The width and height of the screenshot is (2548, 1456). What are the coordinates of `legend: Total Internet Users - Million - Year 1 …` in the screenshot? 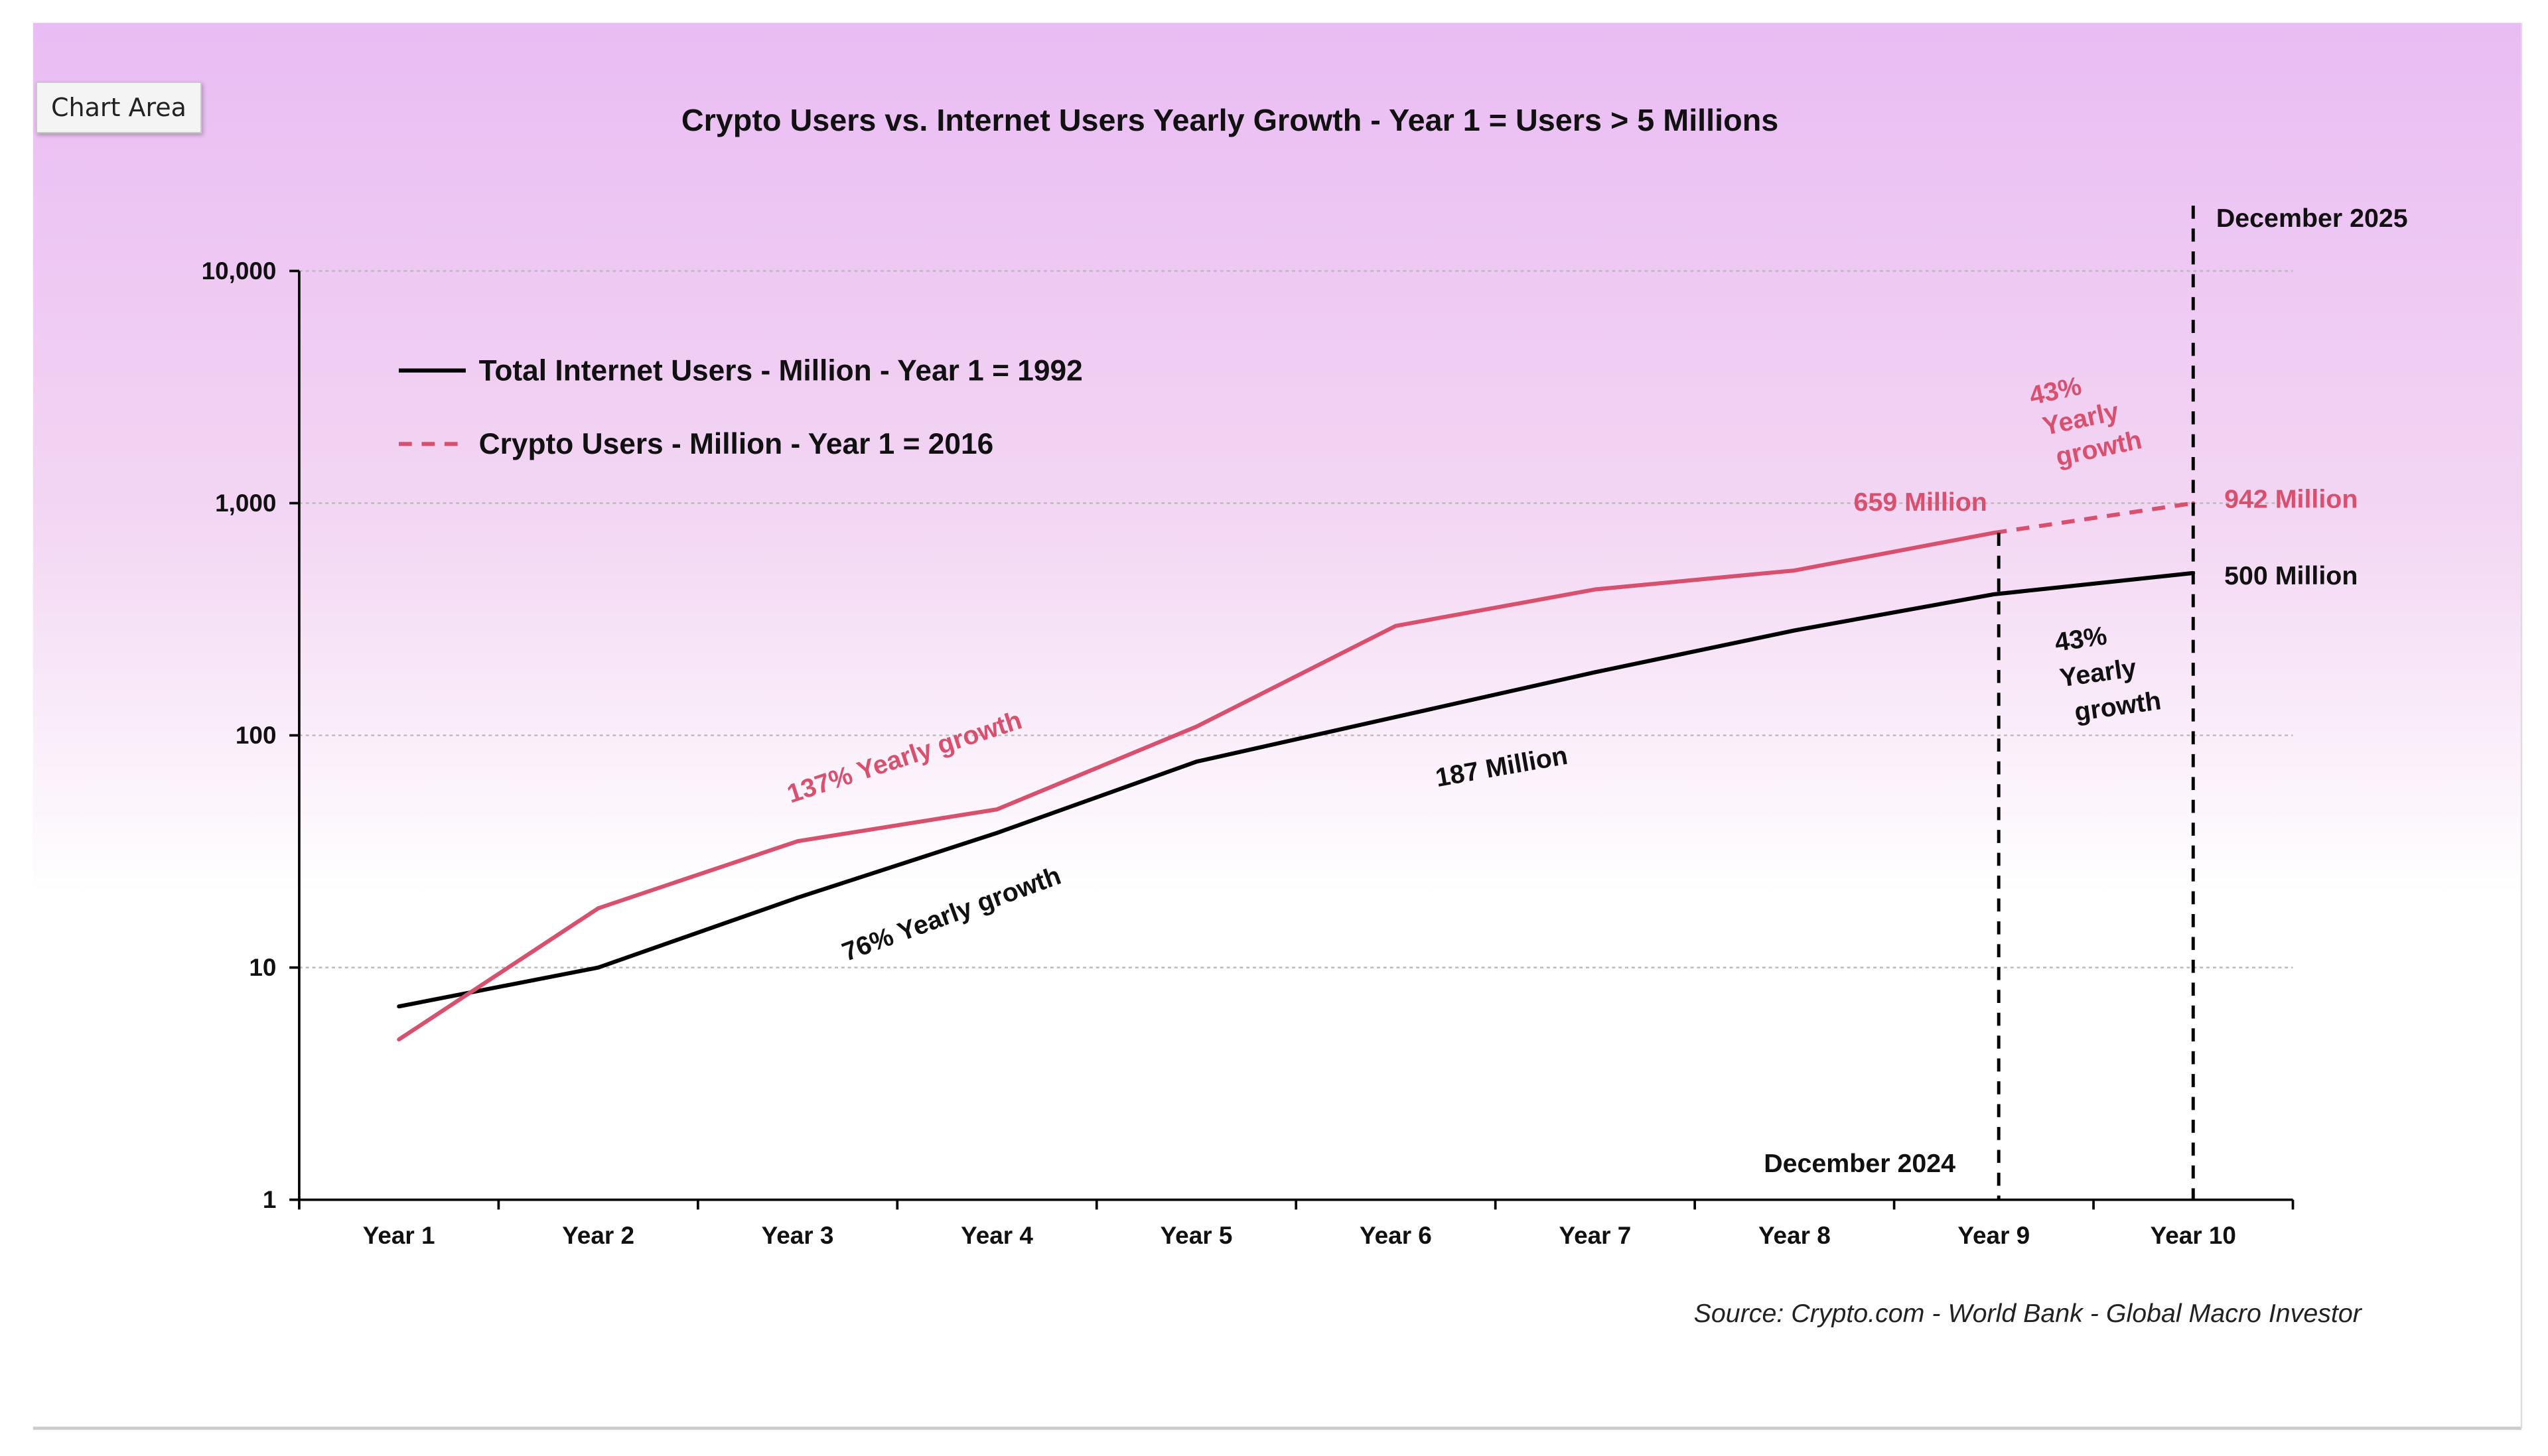 It's located at (741, 407).